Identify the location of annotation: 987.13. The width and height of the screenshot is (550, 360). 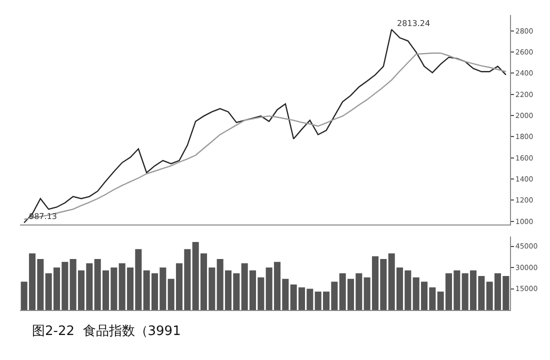
(43, 216).